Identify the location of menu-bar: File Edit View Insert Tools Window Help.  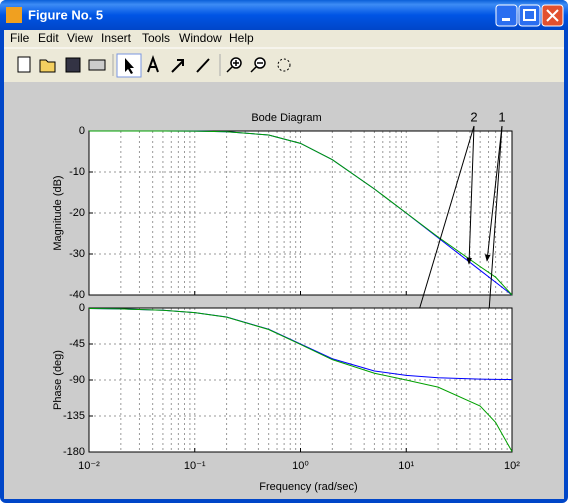
(132, 38).